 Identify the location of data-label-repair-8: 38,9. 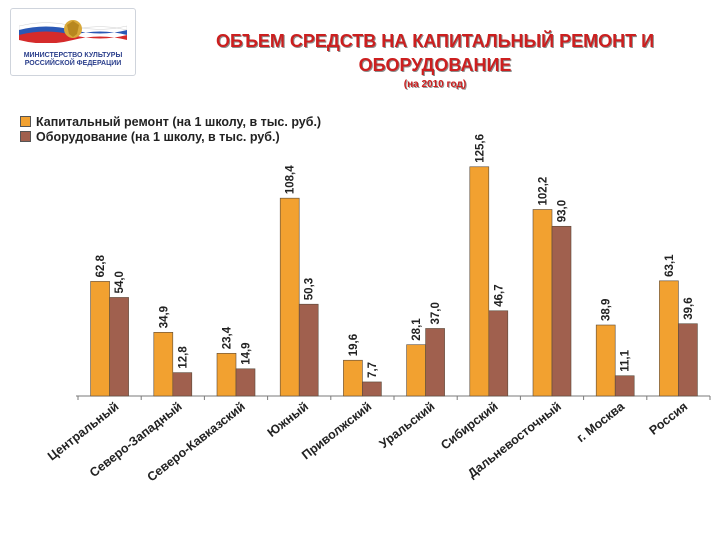
(607, 310).